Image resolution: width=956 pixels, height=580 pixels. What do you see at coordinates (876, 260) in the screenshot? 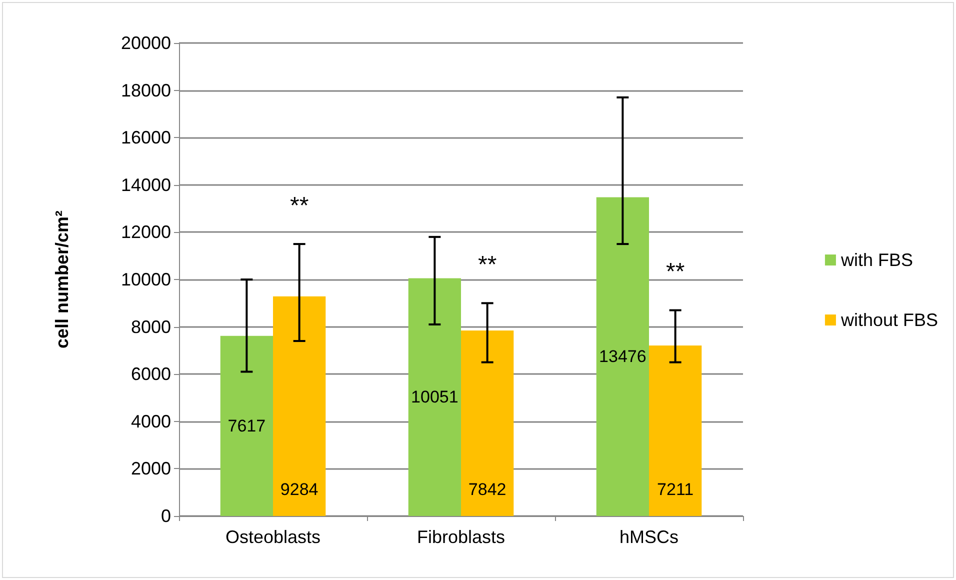
I see `legend-label: with FBS` at bounding box center [876, 260].